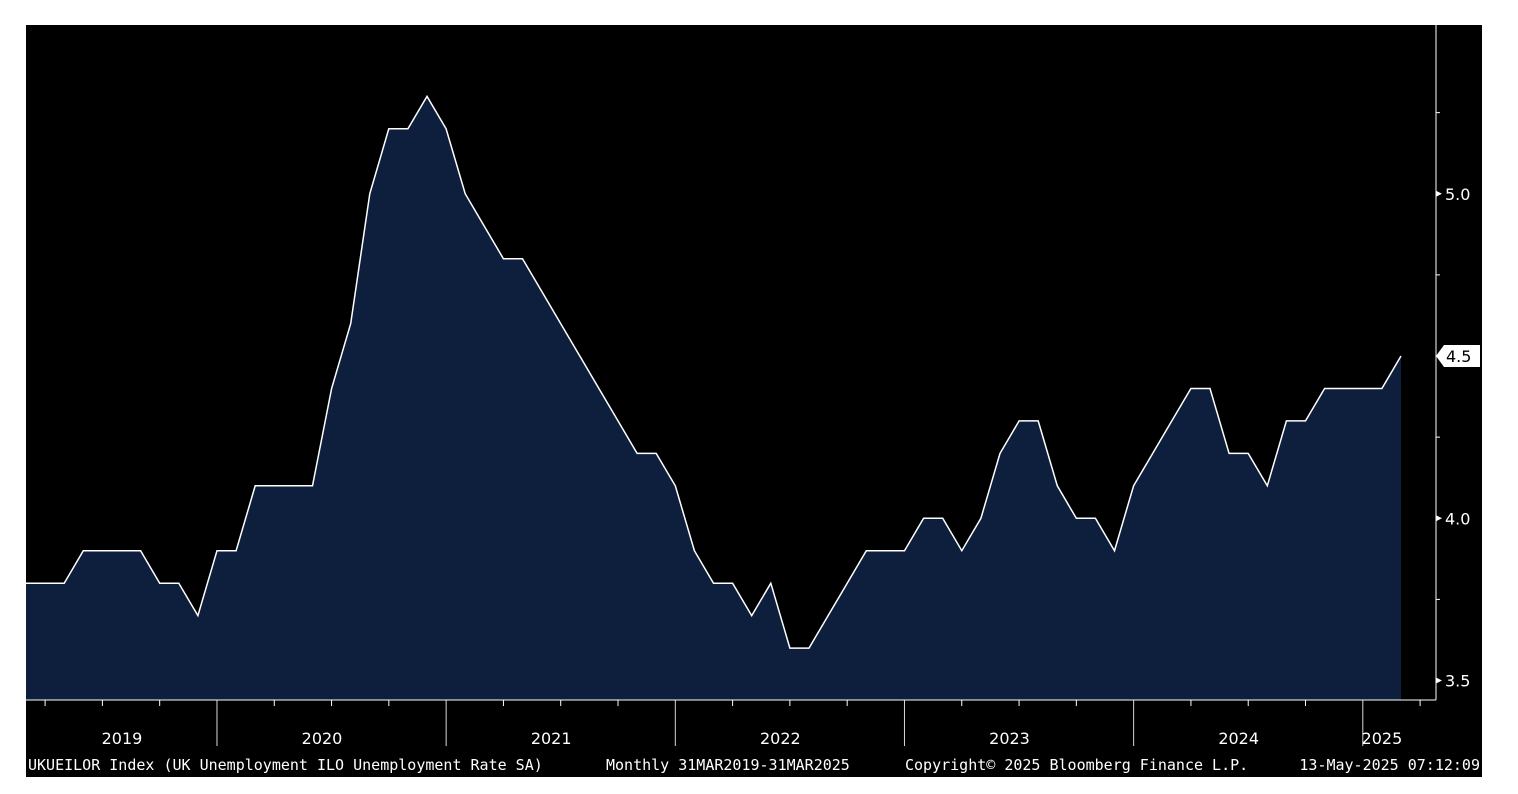  I want to click on last-value-badge, so click(1458, 356).